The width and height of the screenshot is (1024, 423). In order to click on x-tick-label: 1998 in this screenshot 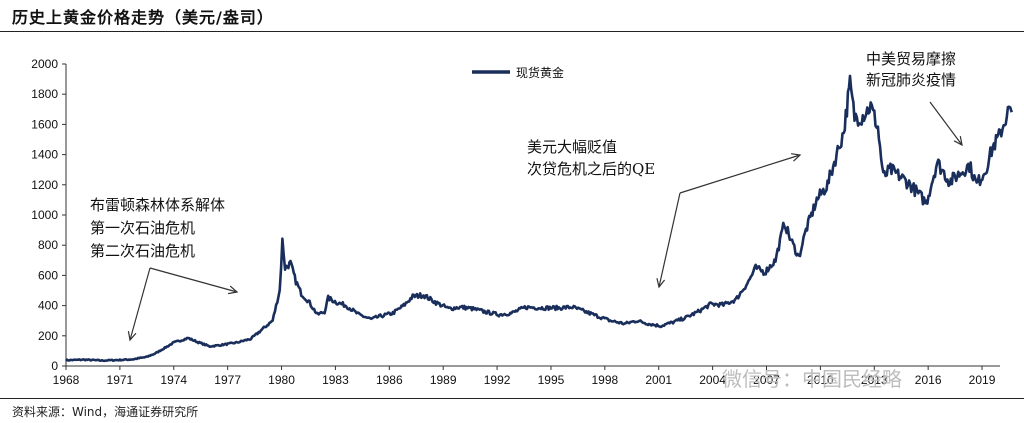, I will do `click(604, 380)`.